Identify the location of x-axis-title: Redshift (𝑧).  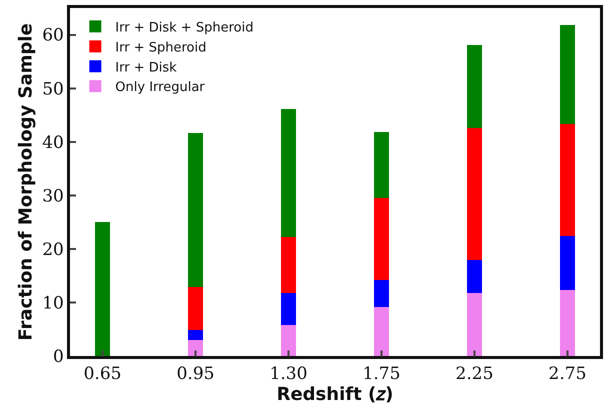
(335, 395).